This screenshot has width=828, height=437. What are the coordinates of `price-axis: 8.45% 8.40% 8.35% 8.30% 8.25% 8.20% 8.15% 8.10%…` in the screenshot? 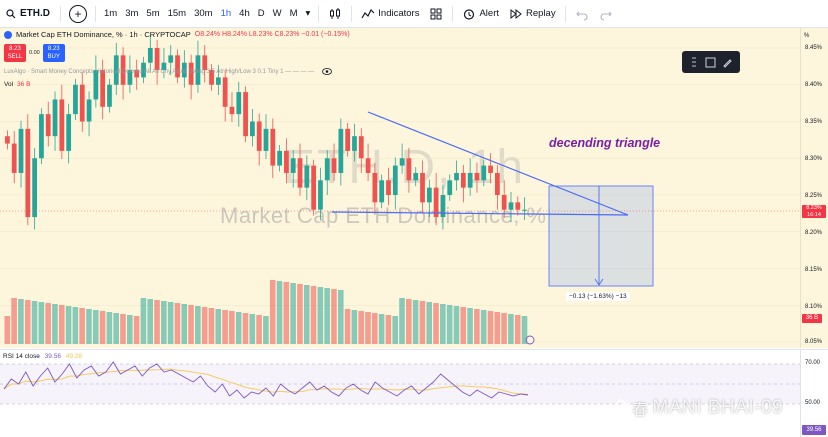 It's located at (814, 188).